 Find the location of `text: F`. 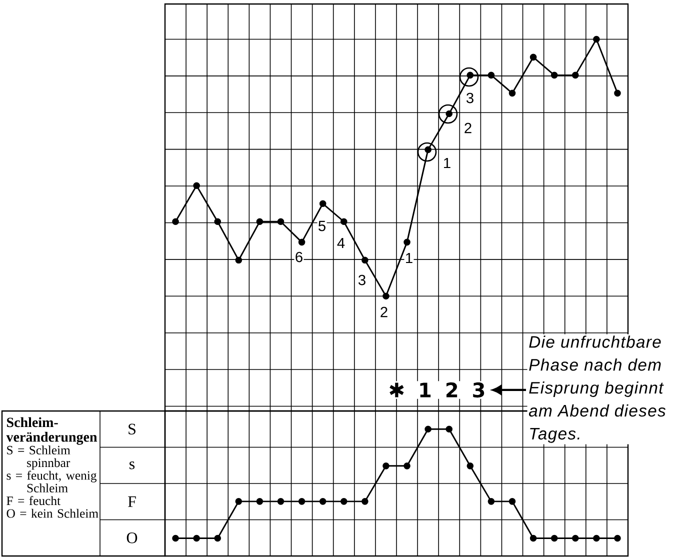

text: F is located at coordinates (132, 501).